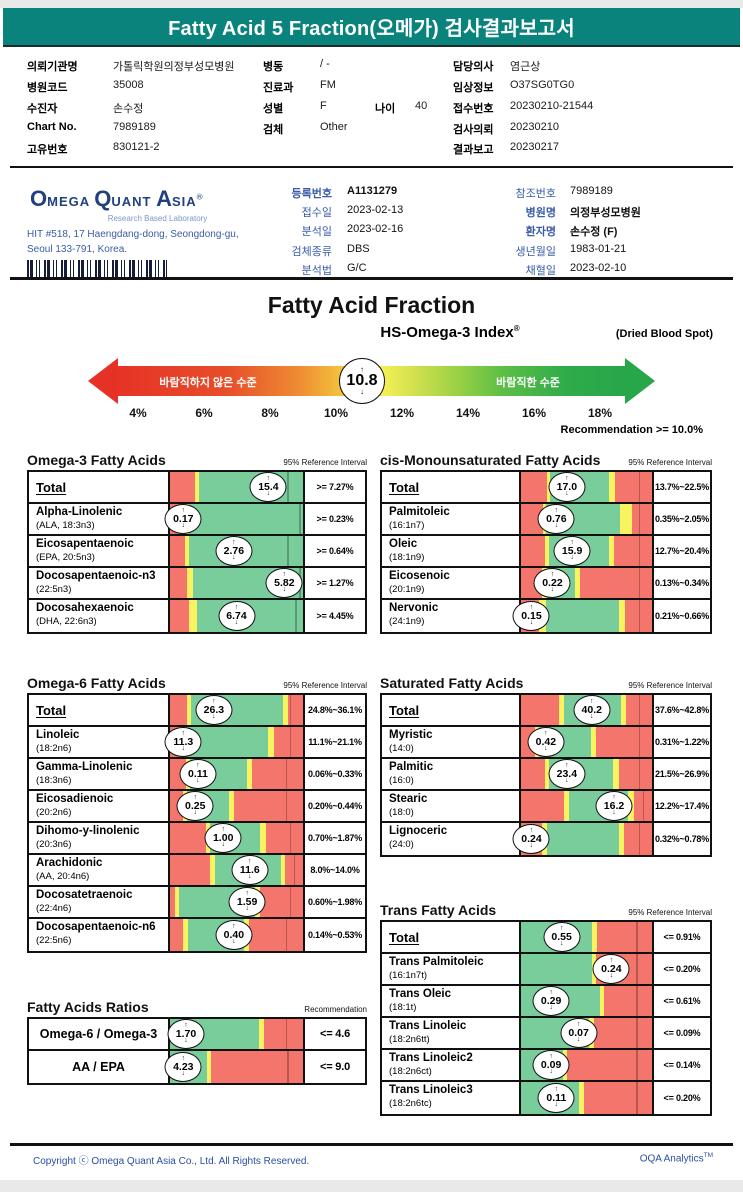  Describe the element at coordinates (451, 519) in the screenshot. I see `row-label-cell: Palmitoleic (16:1n7)` at that location.